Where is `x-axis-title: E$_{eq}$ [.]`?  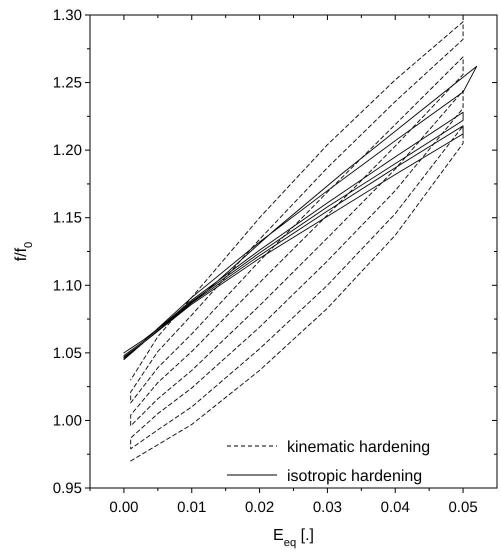 x-axis-title: E$_{eq}$ [.] is located at coordinates (293, 538).